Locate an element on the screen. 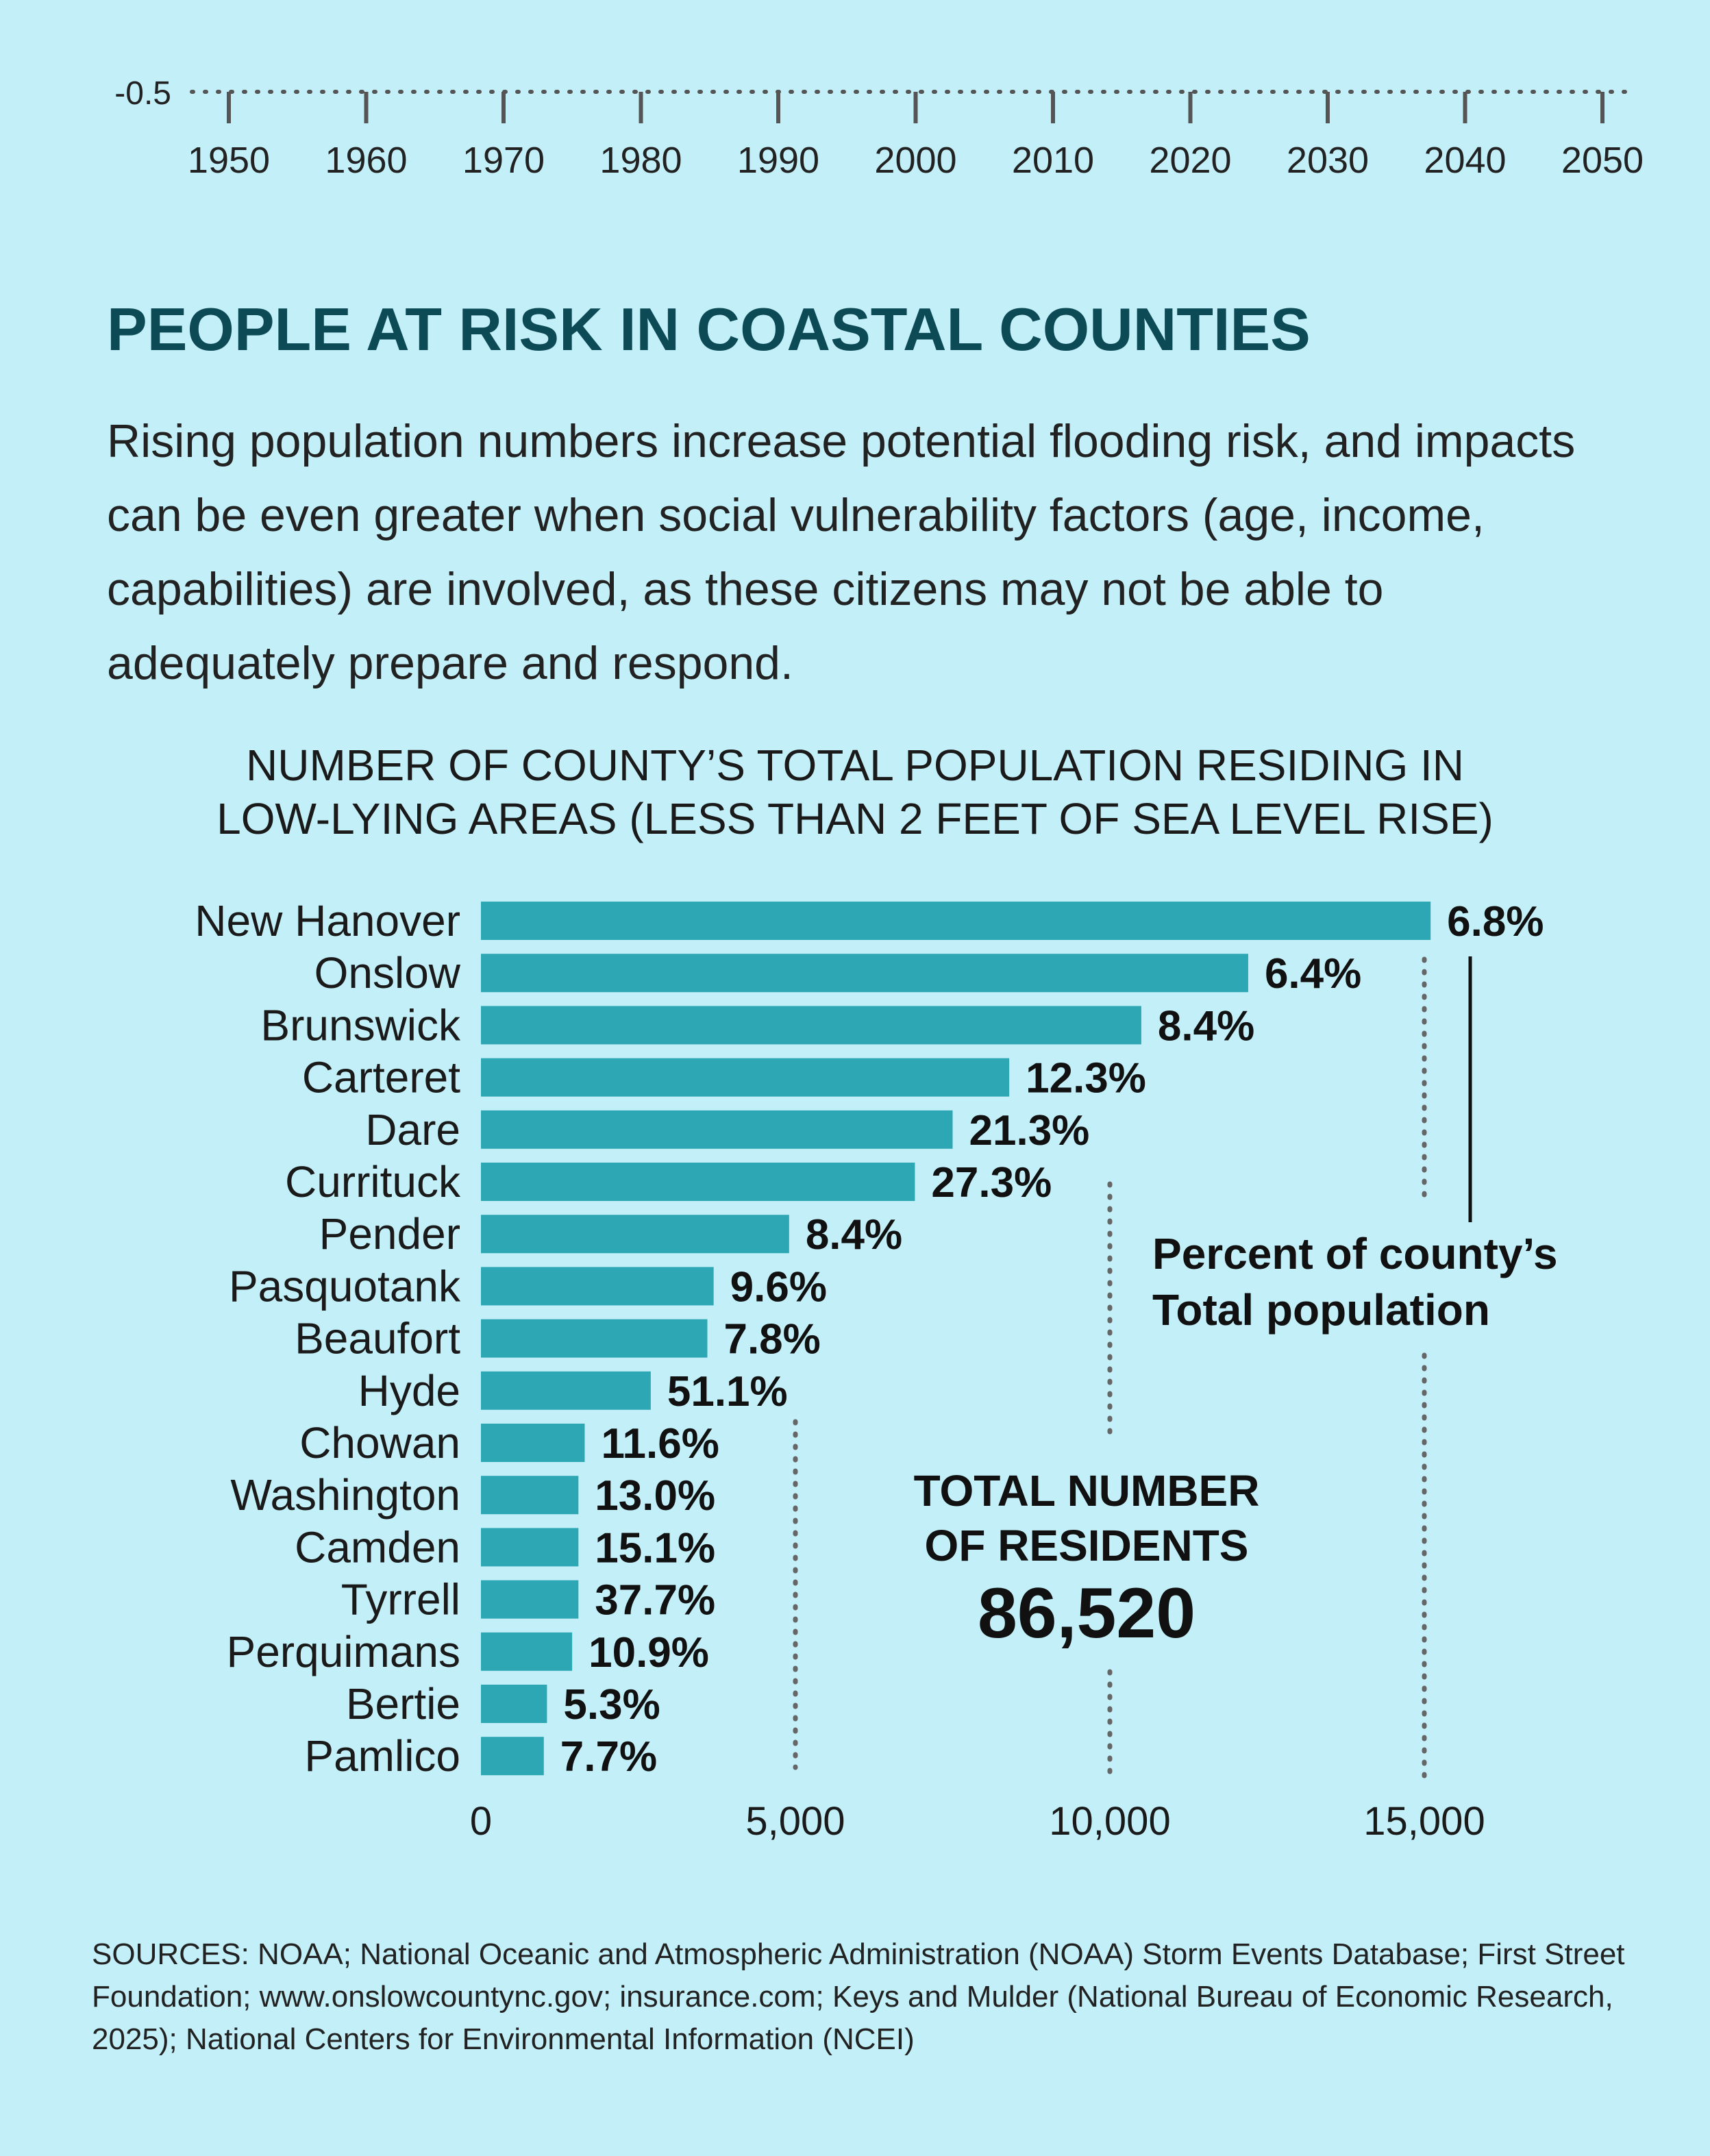  x-tick-label: 0 is located at coordinates (481, 1822).